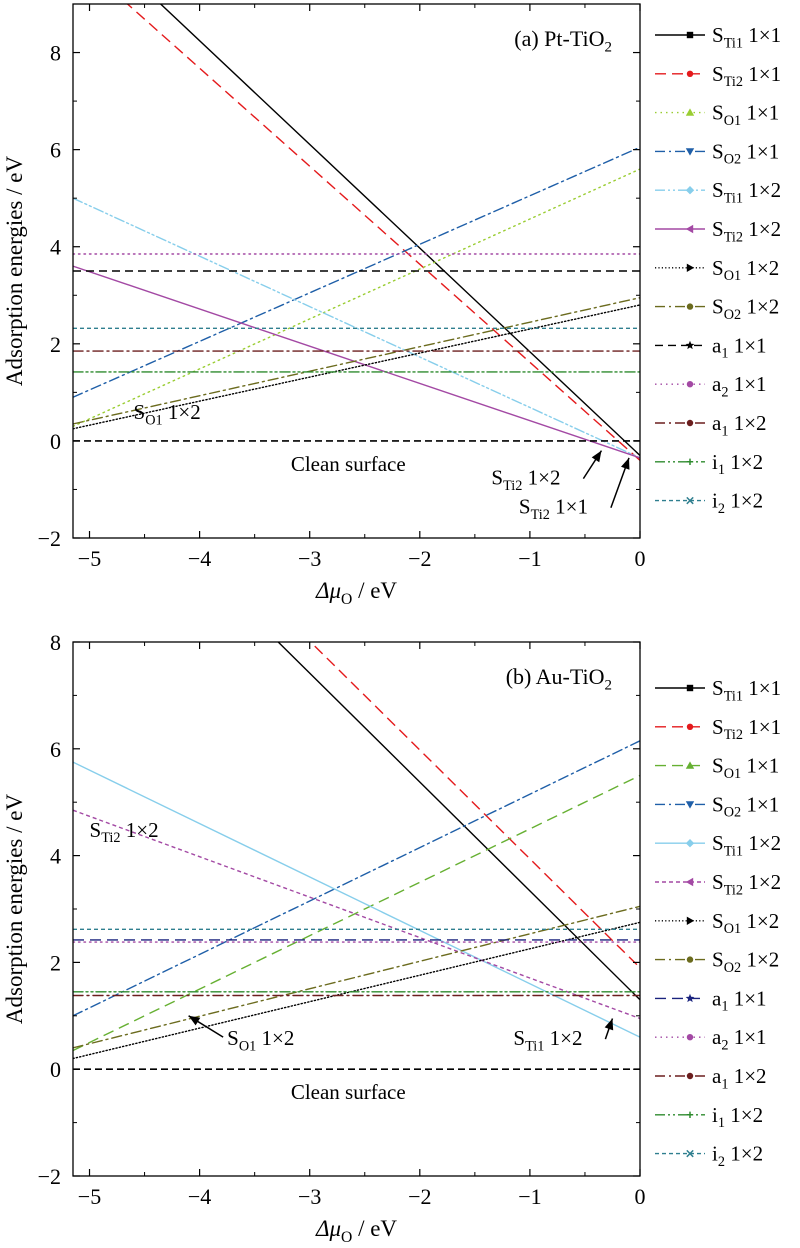 The image size is (800, 1248). Describe the element at coordinates (55, 962) in the screenshot. I see `y-tick-label: 2` at that location.